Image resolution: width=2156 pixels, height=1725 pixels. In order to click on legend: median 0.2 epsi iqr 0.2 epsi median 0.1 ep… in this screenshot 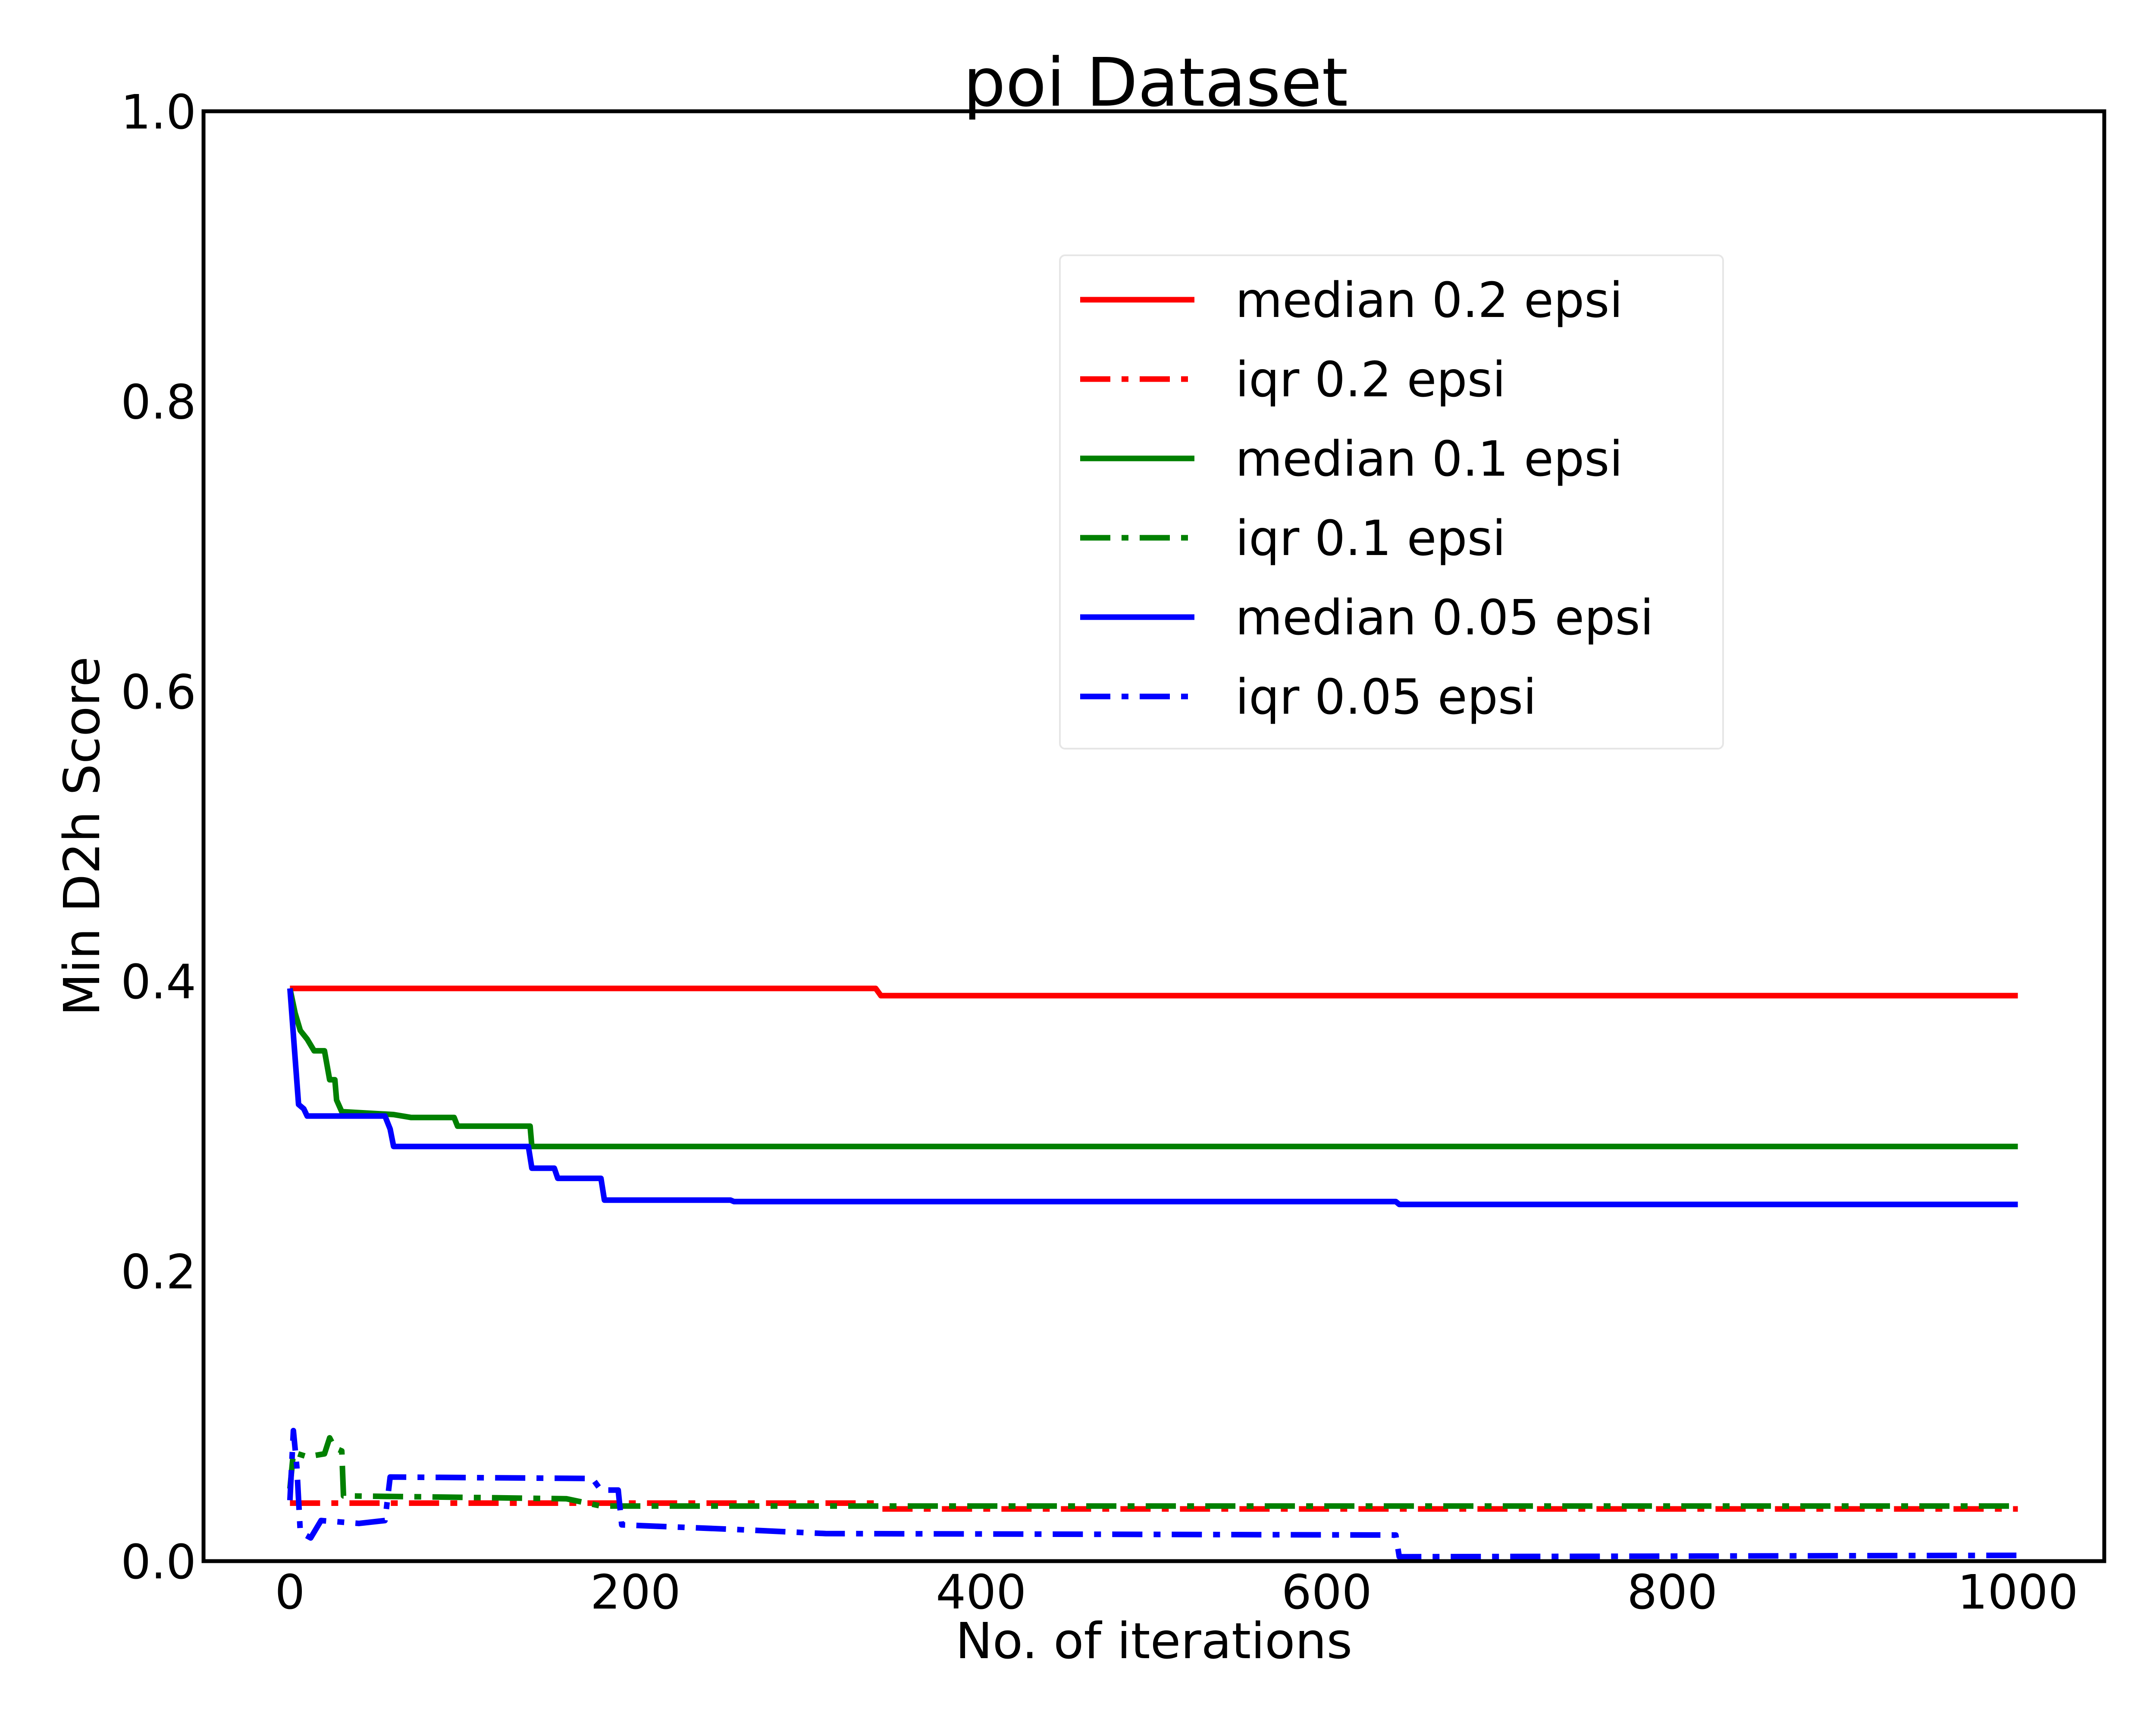, I will do `click(1391, 502)`.